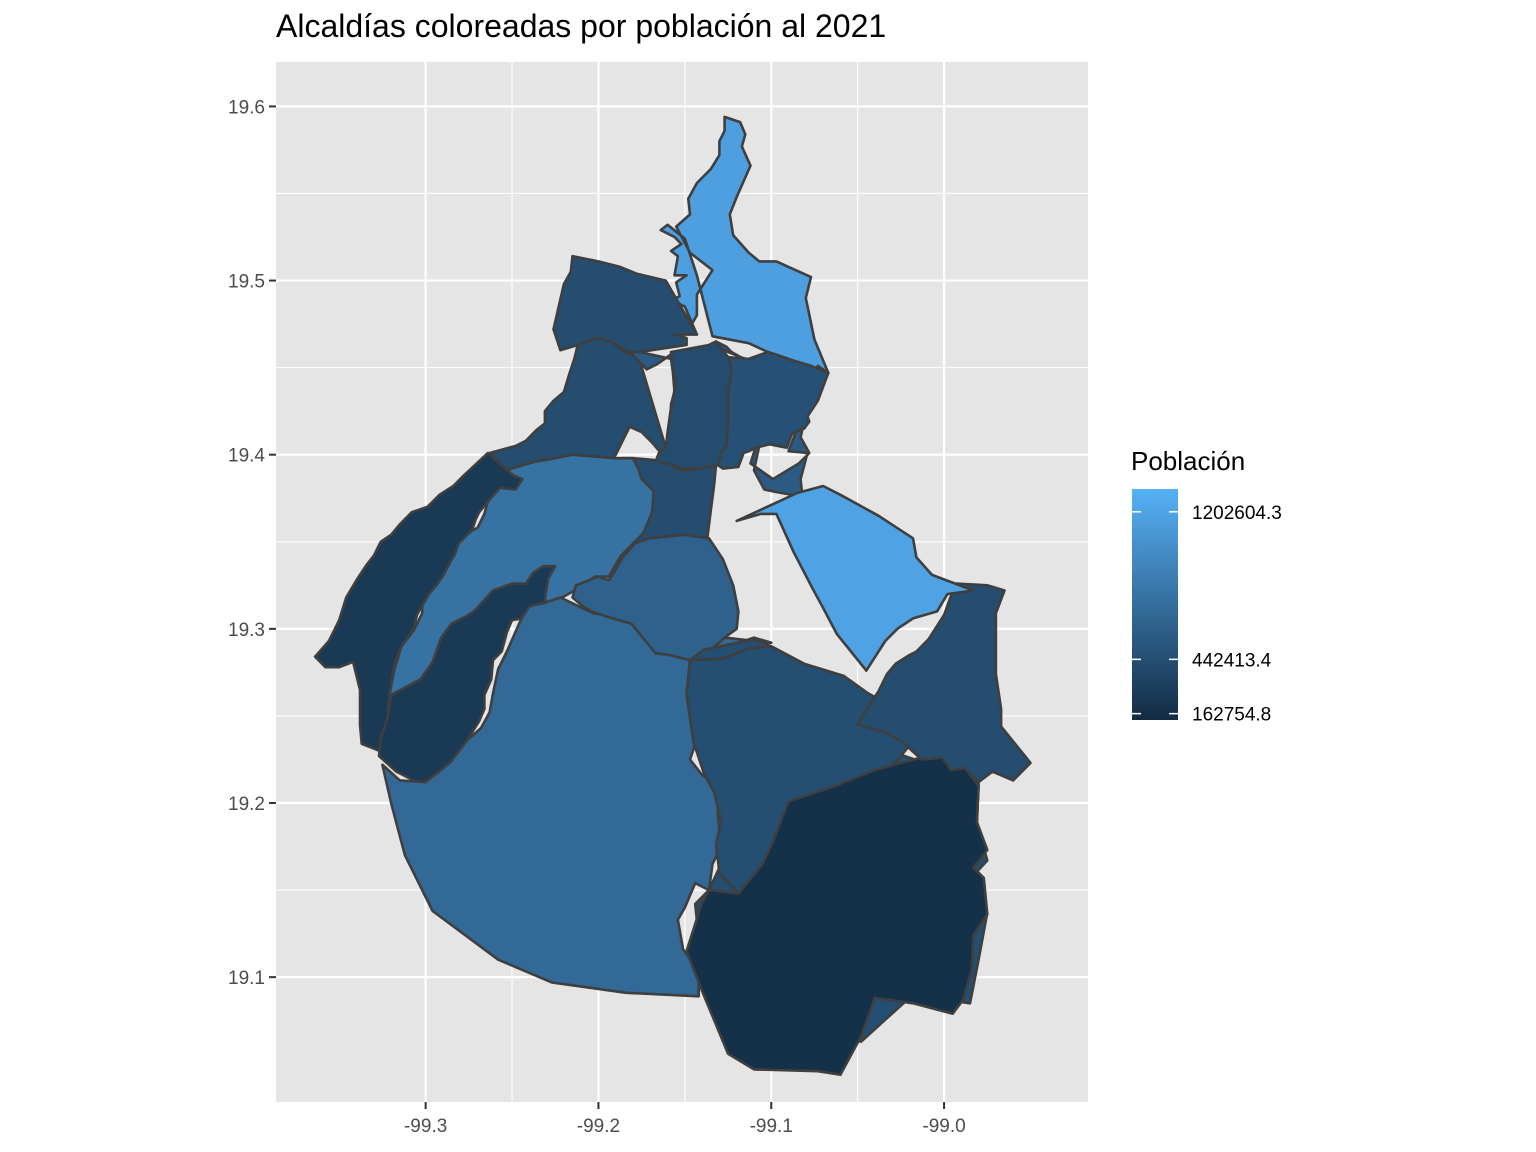  What do you see at coordinates (1231, 715) in the screenshot?
I see `legend-break-label: 162754.8` at bounding box center [1231, 715].